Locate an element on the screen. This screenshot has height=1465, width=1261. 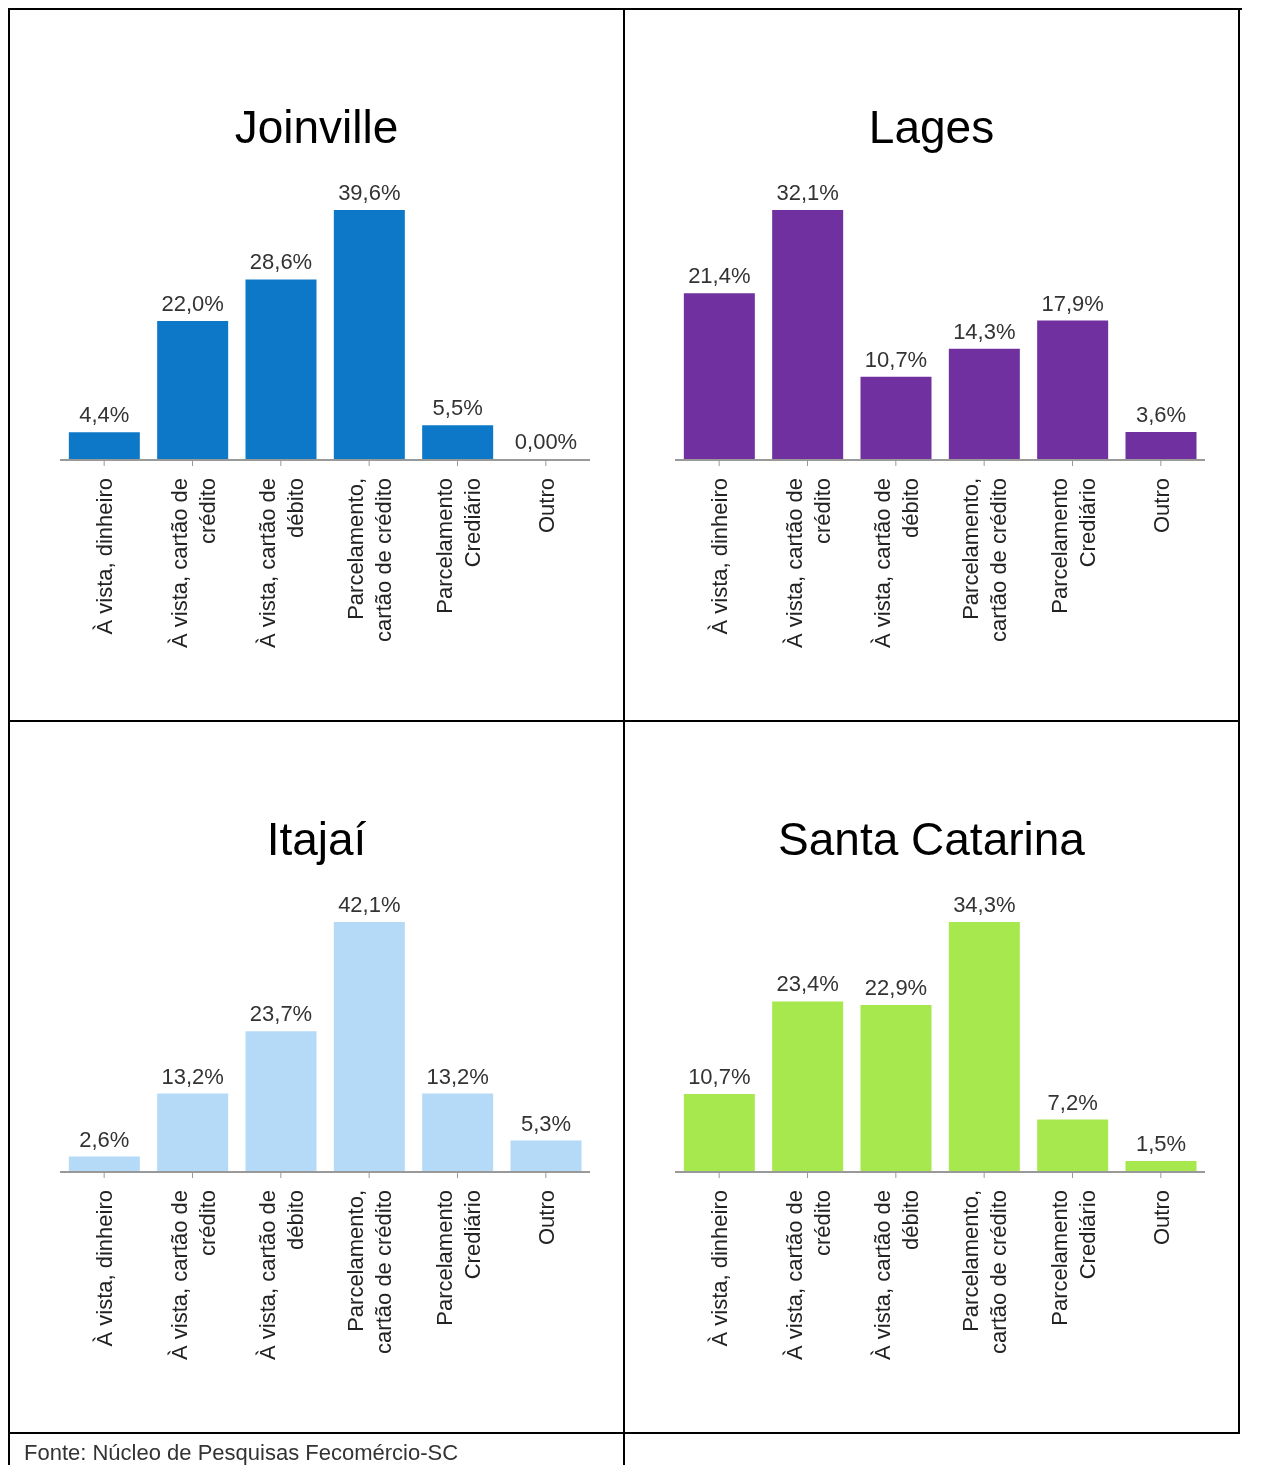
source-note: Fonte: Núcleo de Pesquisas Fecomércio-SC is located at coordinates (316, 1449).